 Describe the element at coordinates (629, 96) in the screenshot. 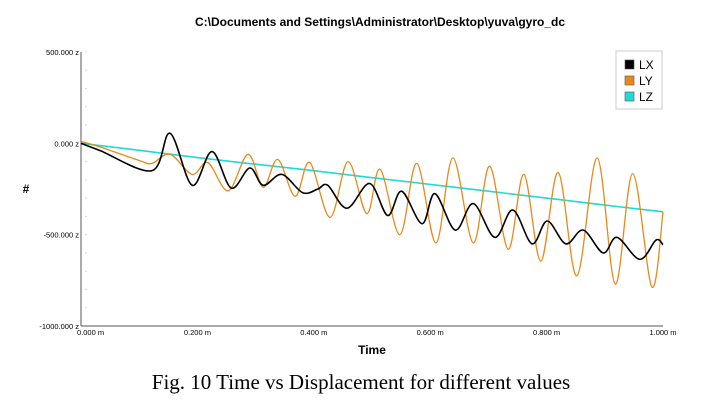

I see `legend-swatch-lz` at that location.